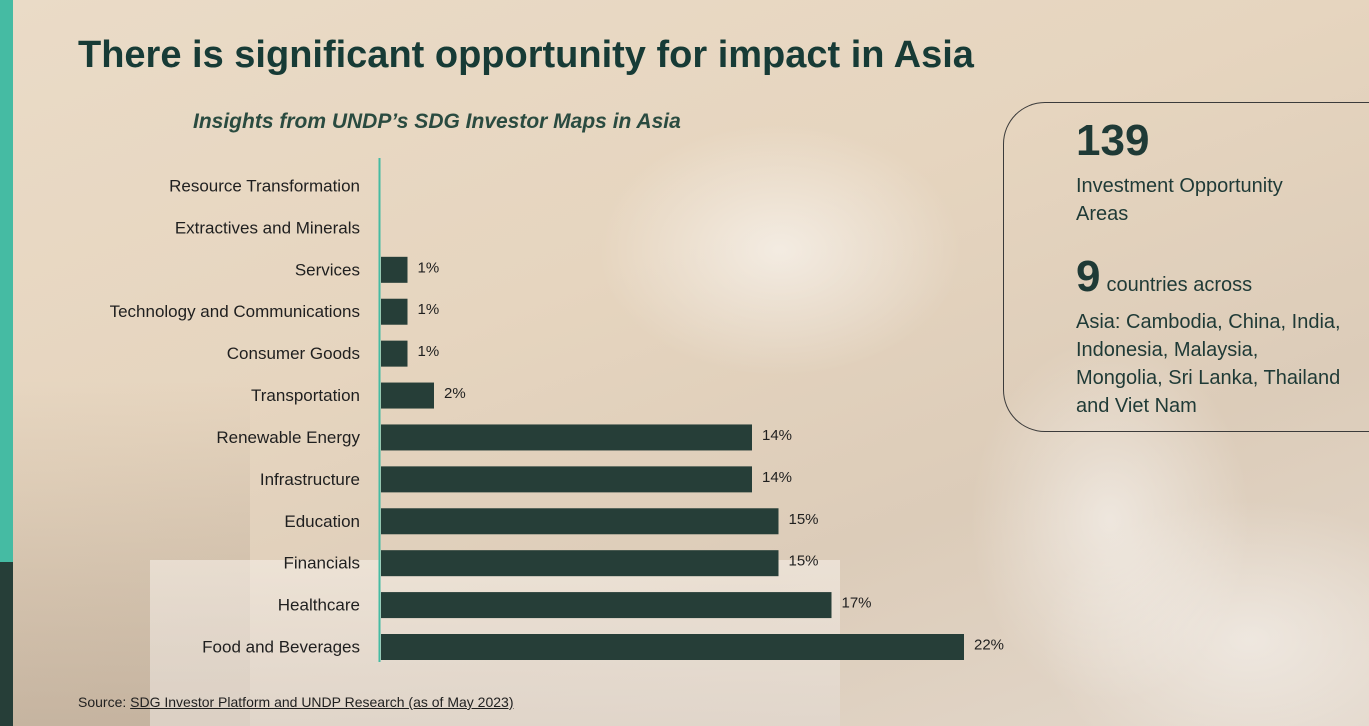 The image size is (1369, 726). I want to click on category-label: Financials, so click(321, 563).